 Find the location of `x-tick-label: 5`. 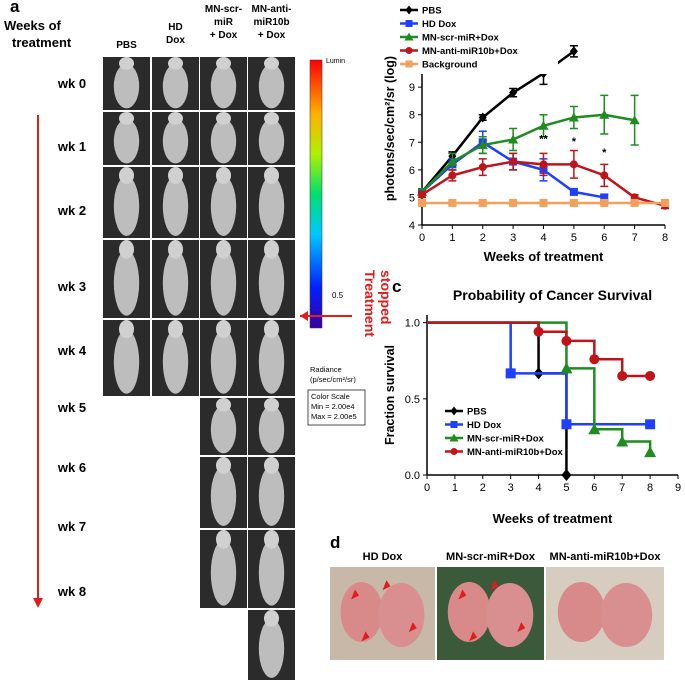

x-tick-label: 5 is located at coordinates (574, 238).